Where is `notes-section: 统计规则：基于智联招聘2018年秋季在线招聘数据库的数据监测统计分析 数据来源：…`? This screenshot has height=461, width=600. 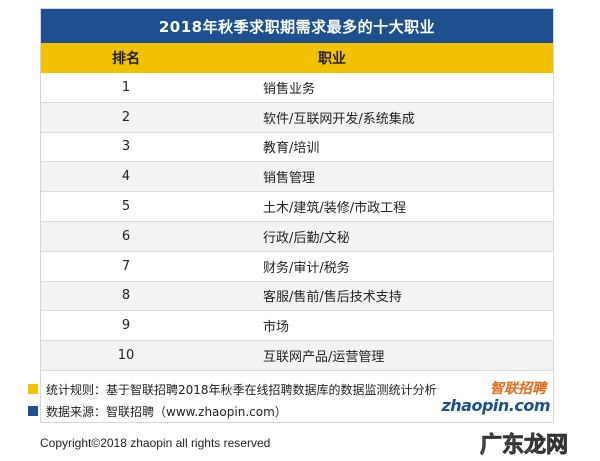 notes-section: 统计规则：基于智联招聘2018年秋季在线招聘数据库的数据监测统计分析 数据来源：… is located at coordinates (248, 400).